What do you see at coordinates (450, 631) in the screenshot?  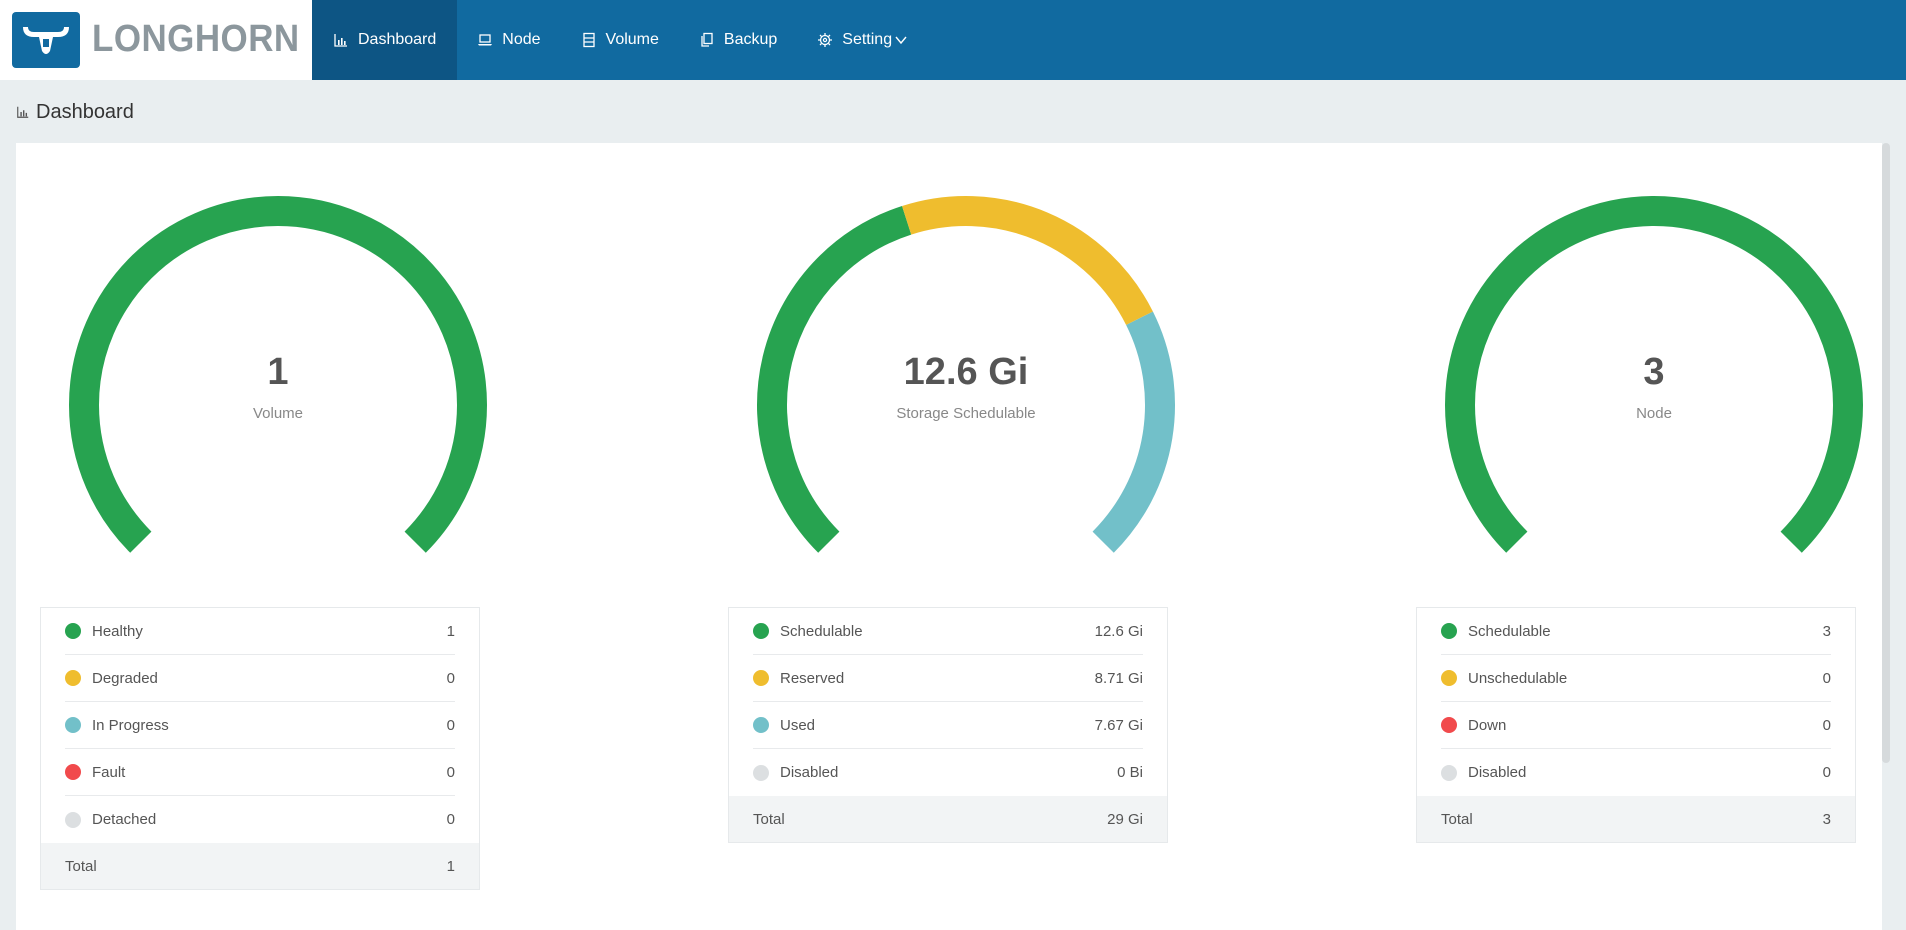 I see `legend-value: 1` at bounding box center [450, 631].